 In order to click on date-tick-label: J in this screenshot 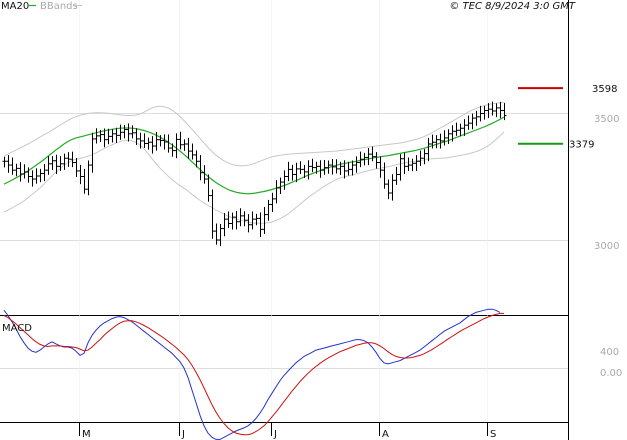, I will do `click(275, 434)`.